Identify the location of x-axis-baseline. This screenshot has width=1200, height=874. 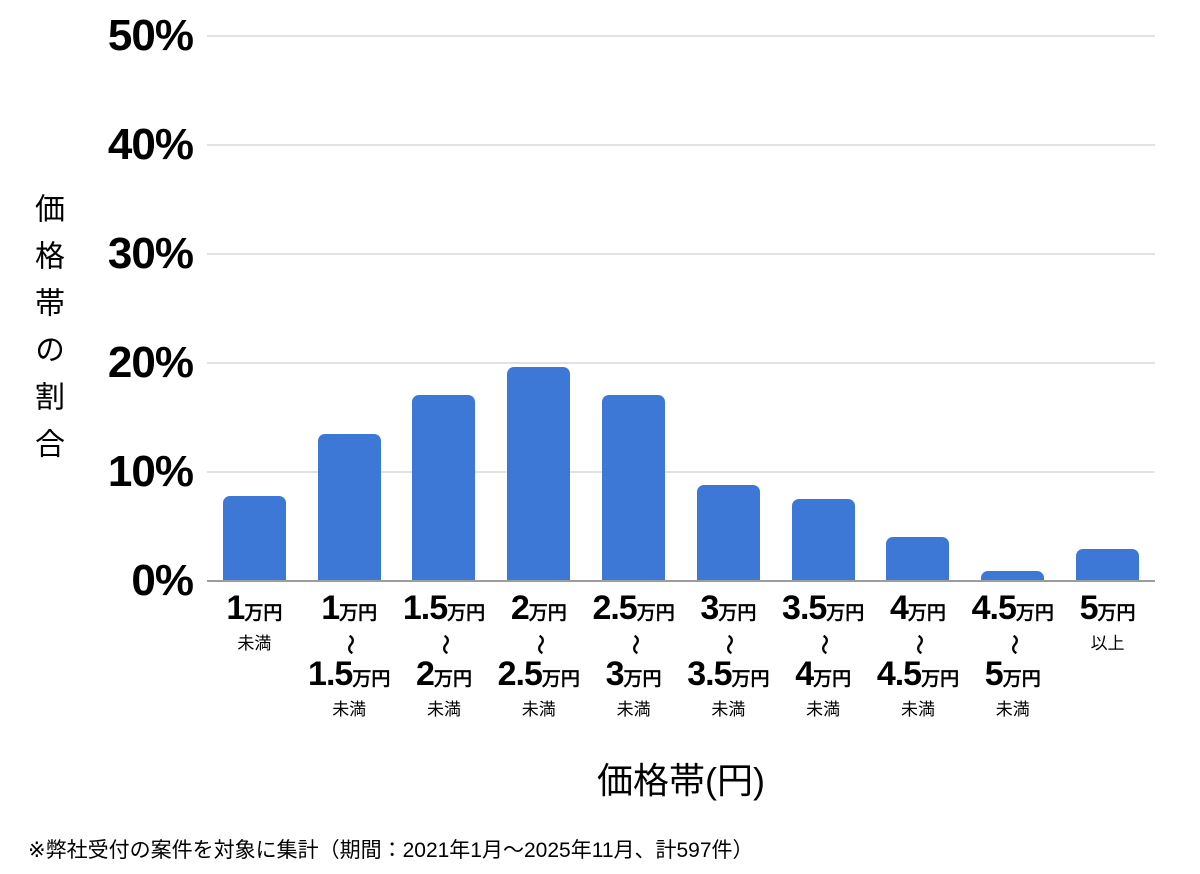
(681, 581).